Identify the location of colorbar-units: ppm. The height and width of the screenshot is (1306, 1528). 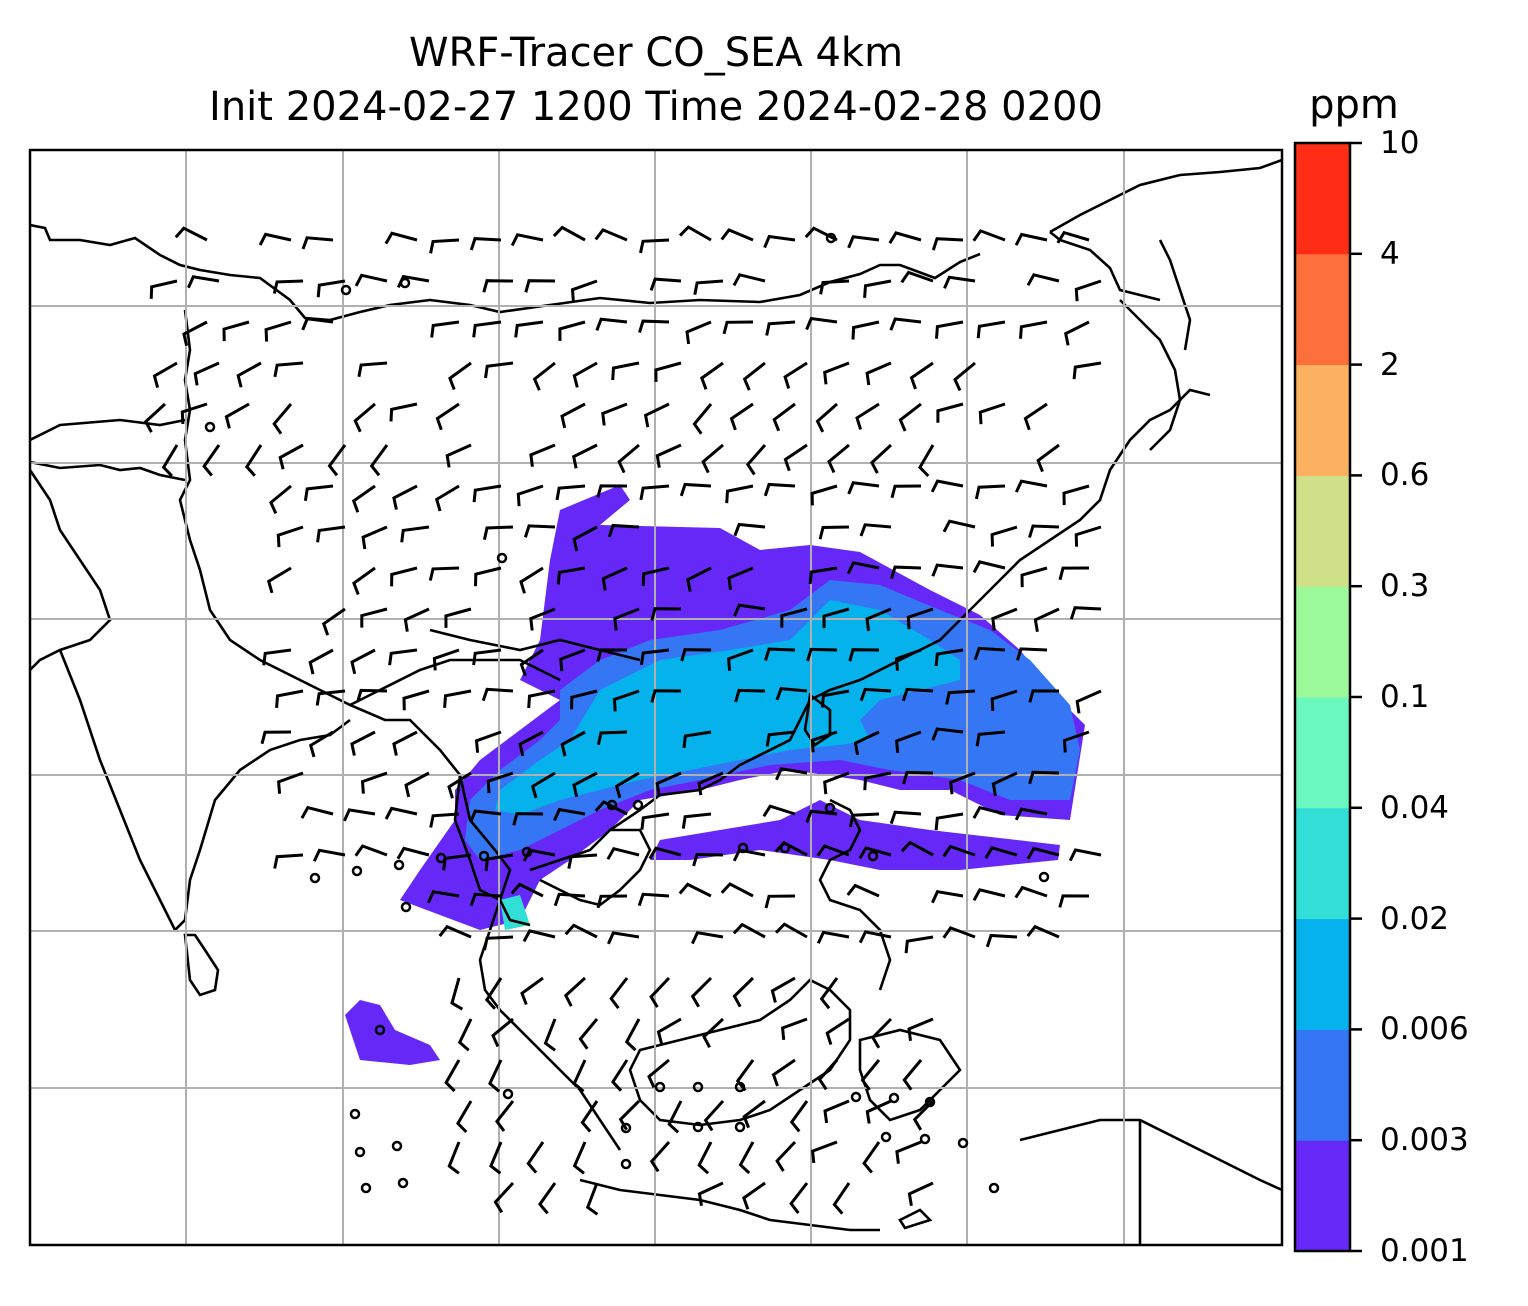
(1354, 105).